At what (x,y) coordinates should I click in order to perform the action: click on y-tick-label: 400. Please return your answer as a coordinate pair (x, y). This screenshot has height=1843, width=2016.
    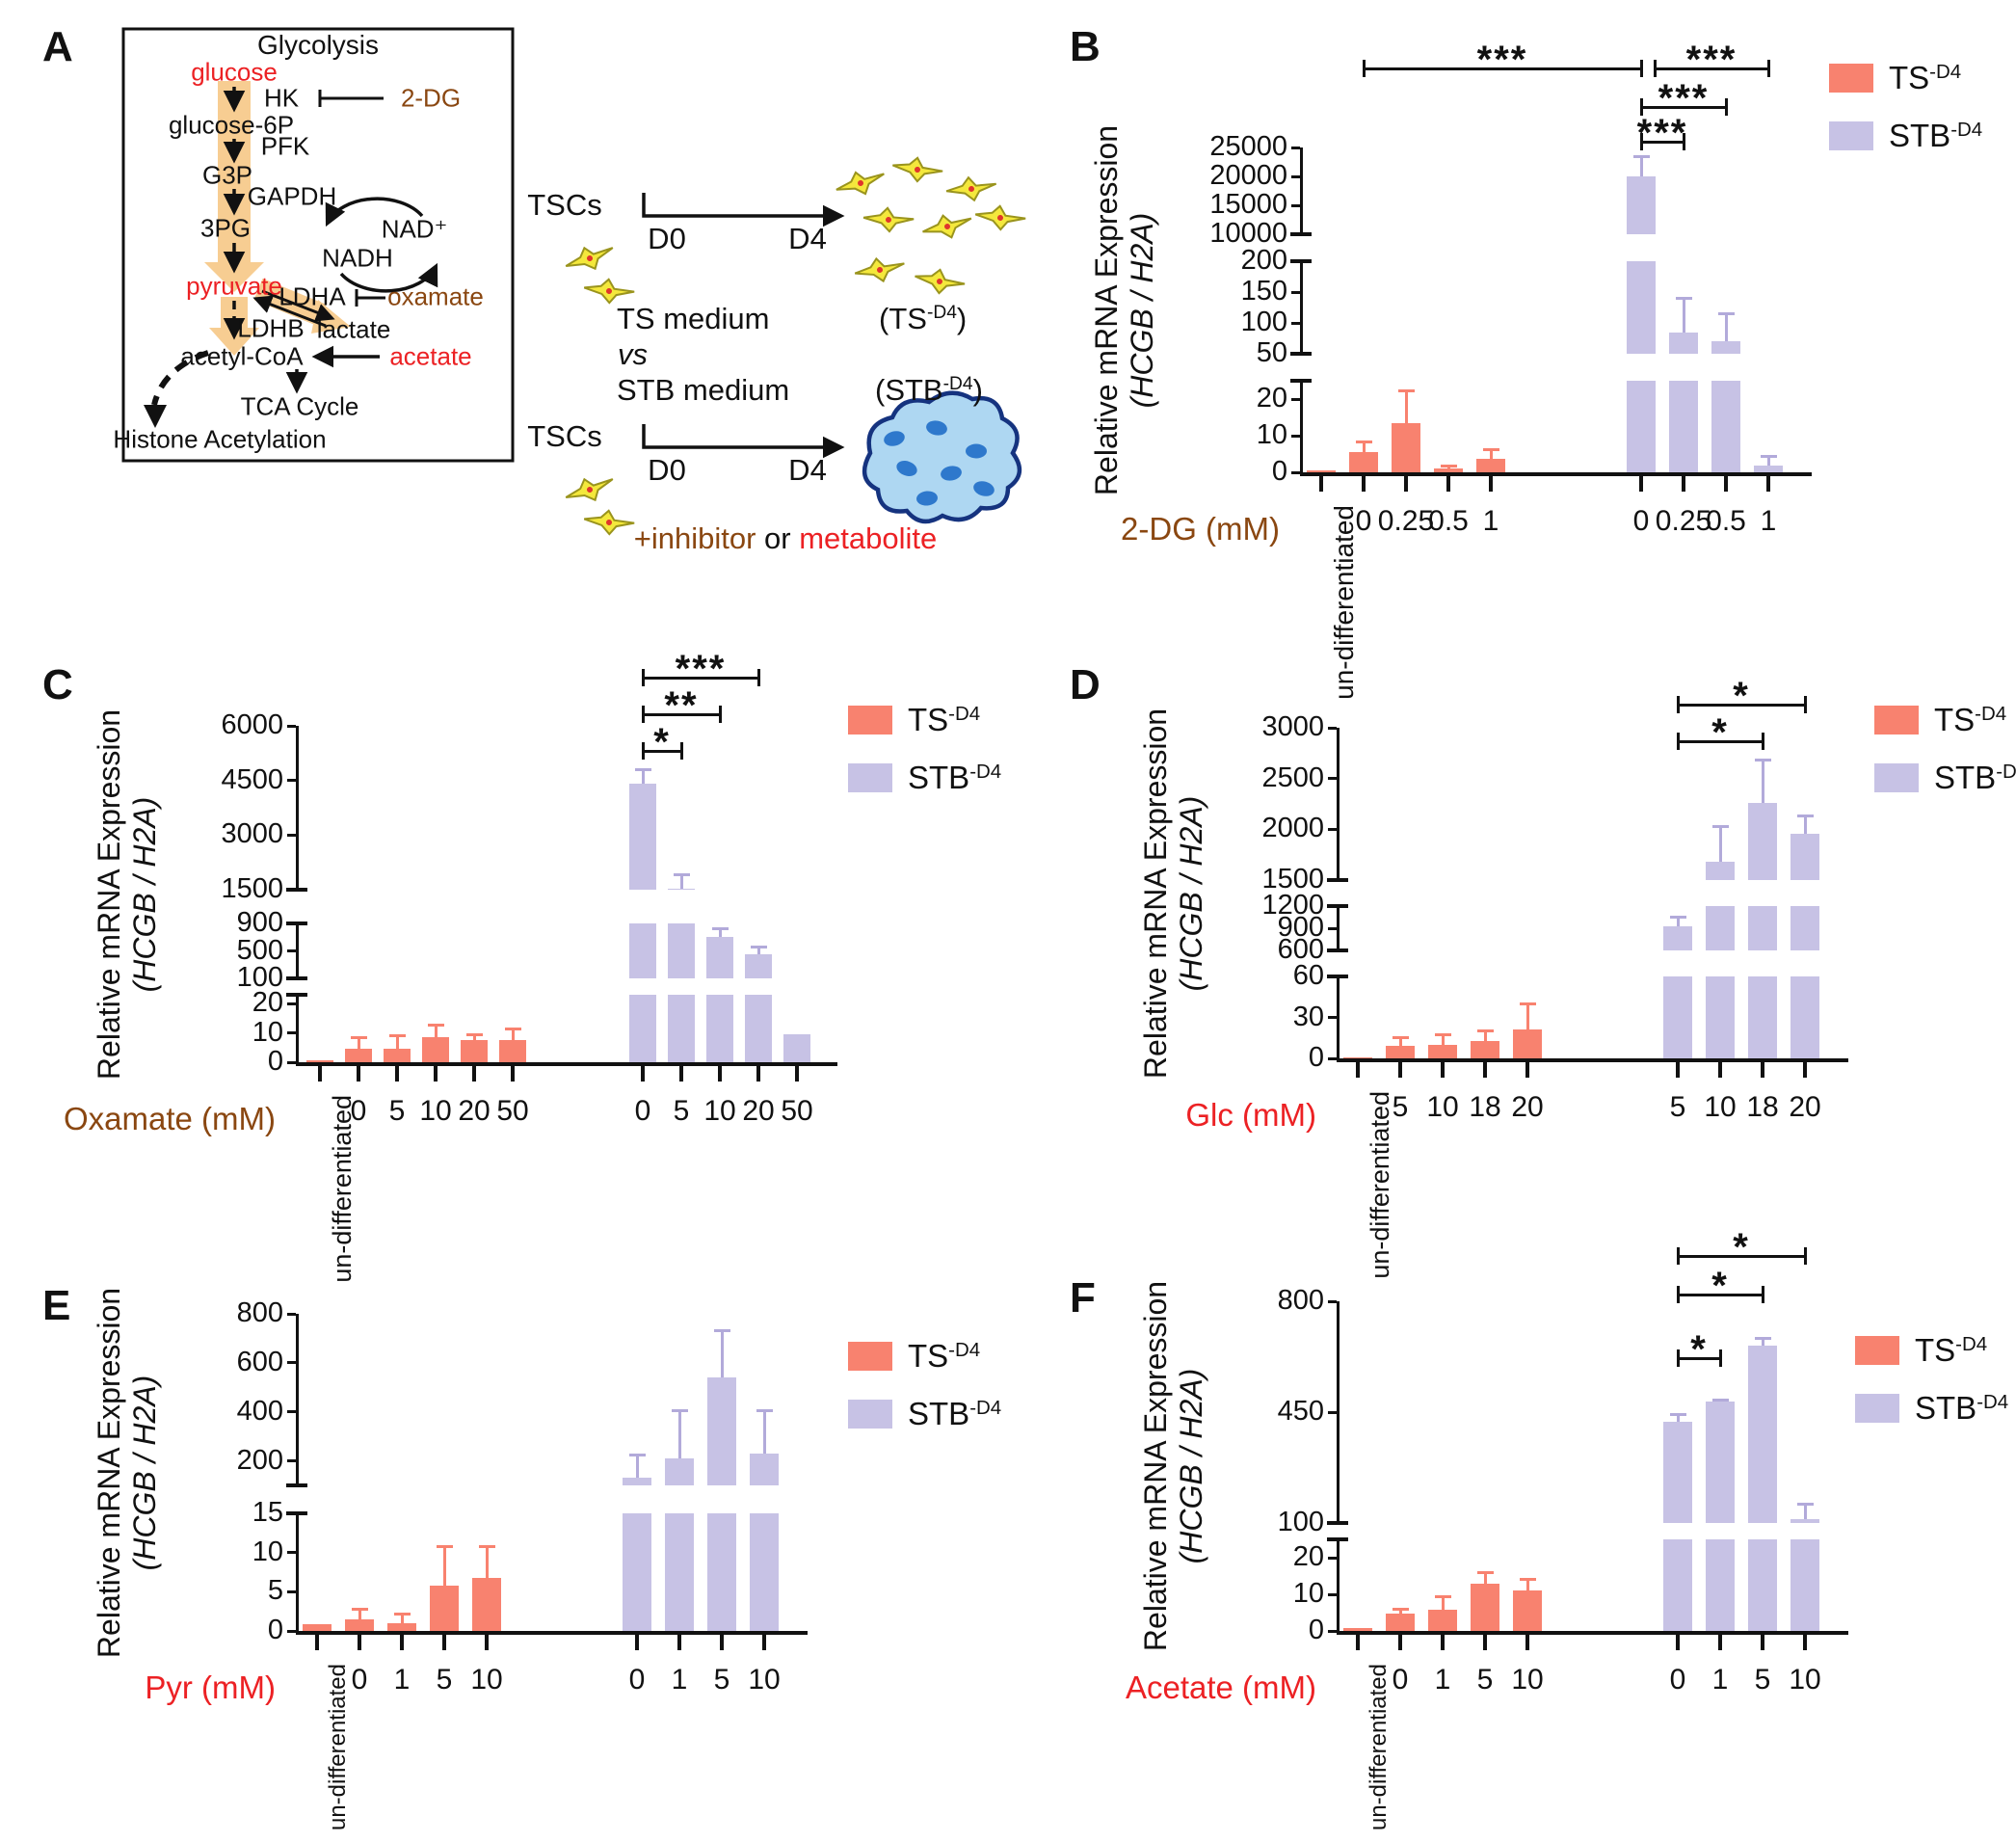
    Looking at the image, I should click on (260, 1411).